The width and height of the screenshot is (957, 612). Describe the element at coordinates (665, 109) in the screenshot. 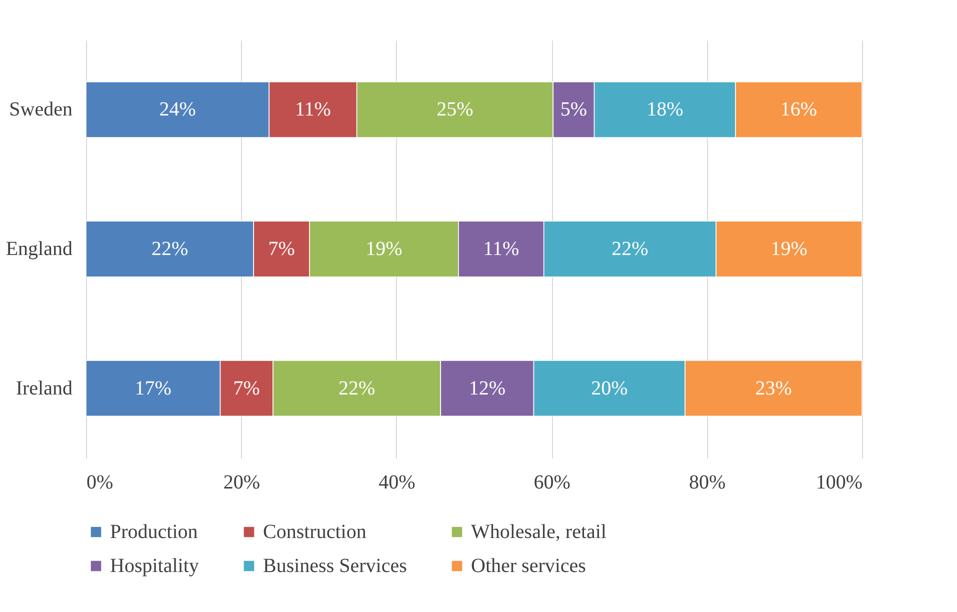

I see `data-label: 18%` at that location.